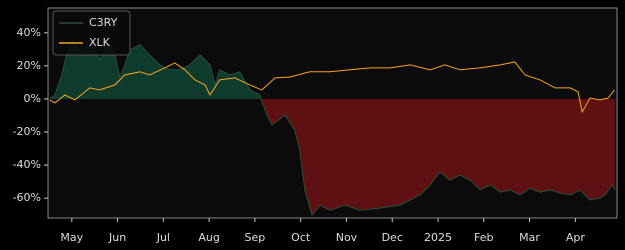  Describe the element at coordinates (100, 42) in the screenshot. I see `legend-label: XLK` at that location.